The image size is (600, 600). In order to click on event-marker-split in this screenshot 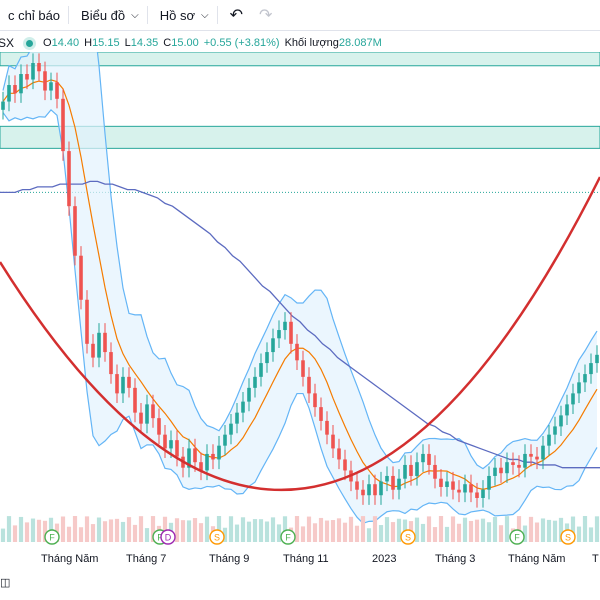, I will do `click(217, 537)`.